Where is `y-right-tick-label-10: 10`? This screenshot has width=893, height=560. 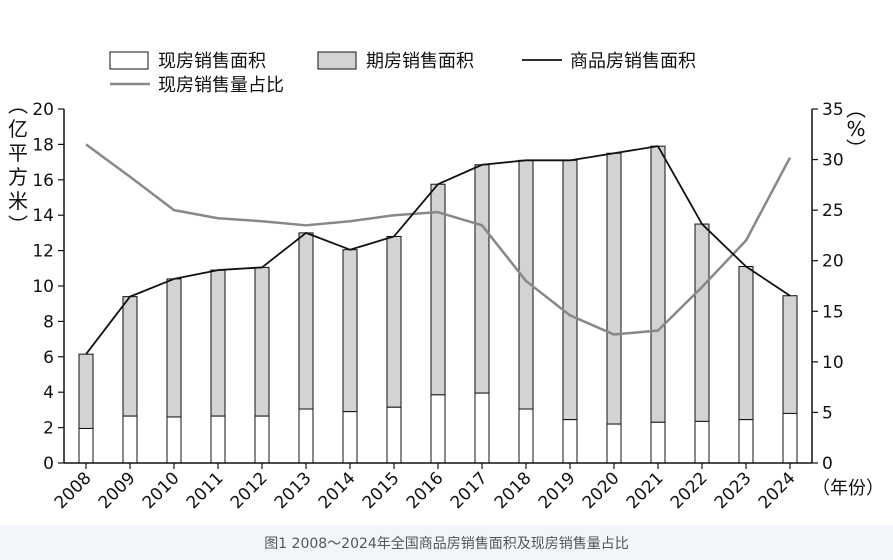 y-right-tick-label-10: 10 is located at coordinates (833, 363).